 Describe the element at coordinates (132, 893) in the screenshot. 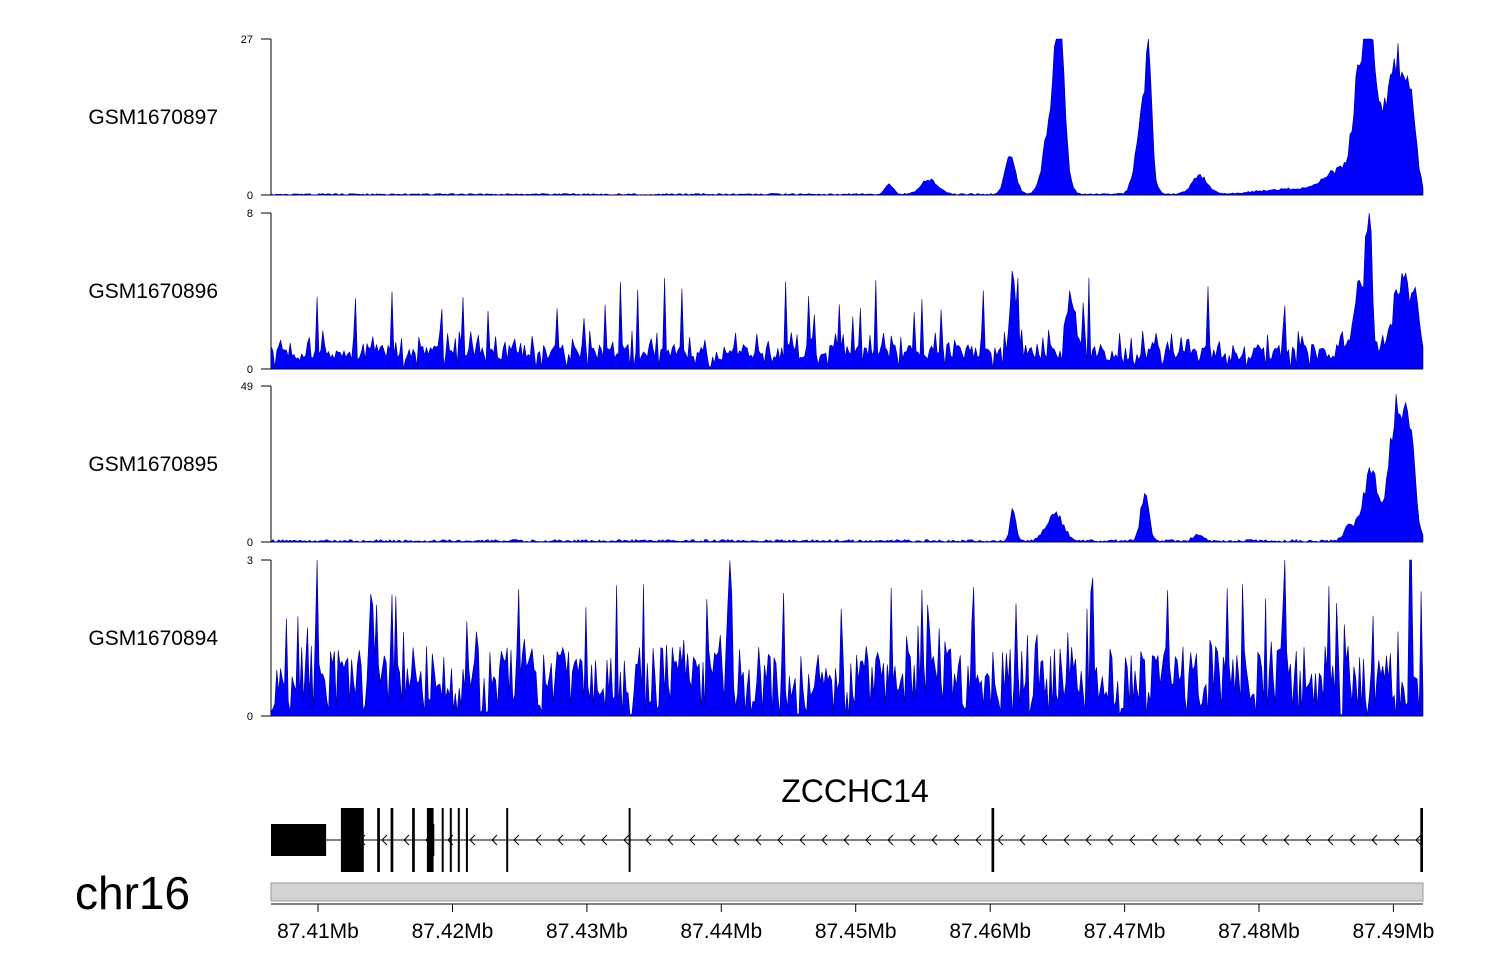

I see `chromosome-label: chr16` at that location.